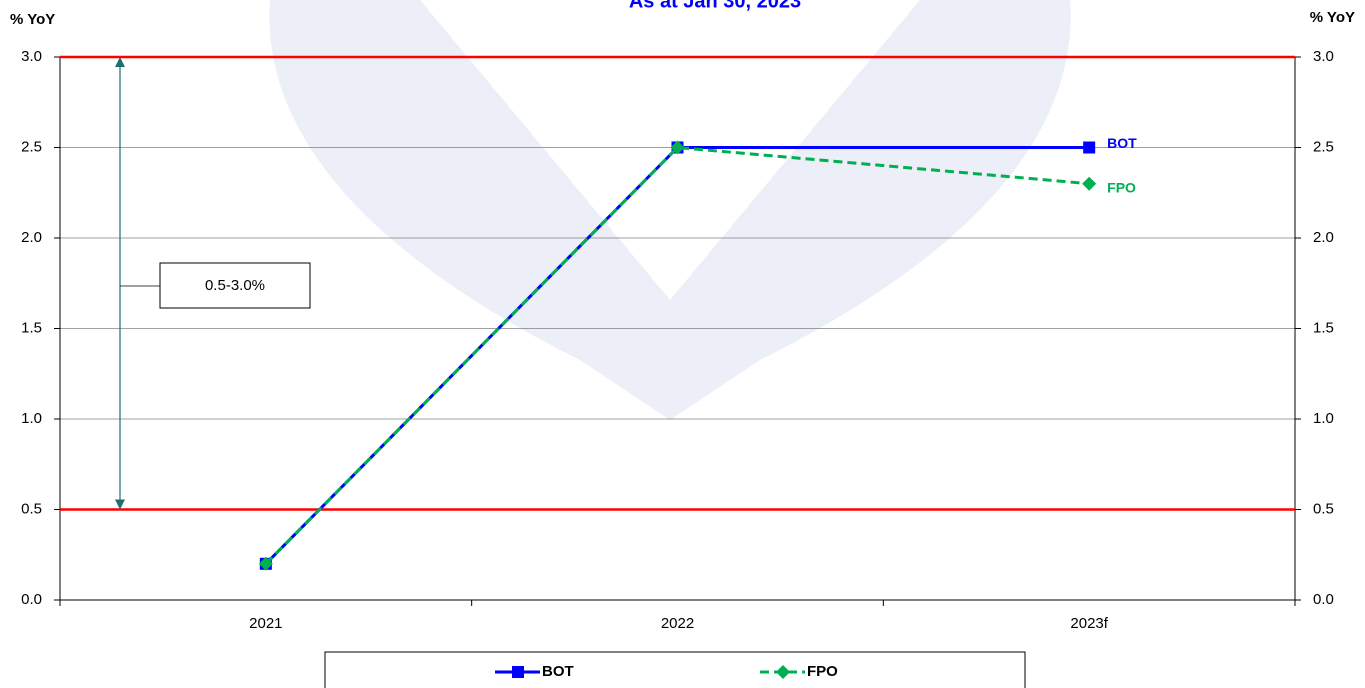 This screenshot has height=688, width=1365. I want to click on legend-box, so click(675, 669).